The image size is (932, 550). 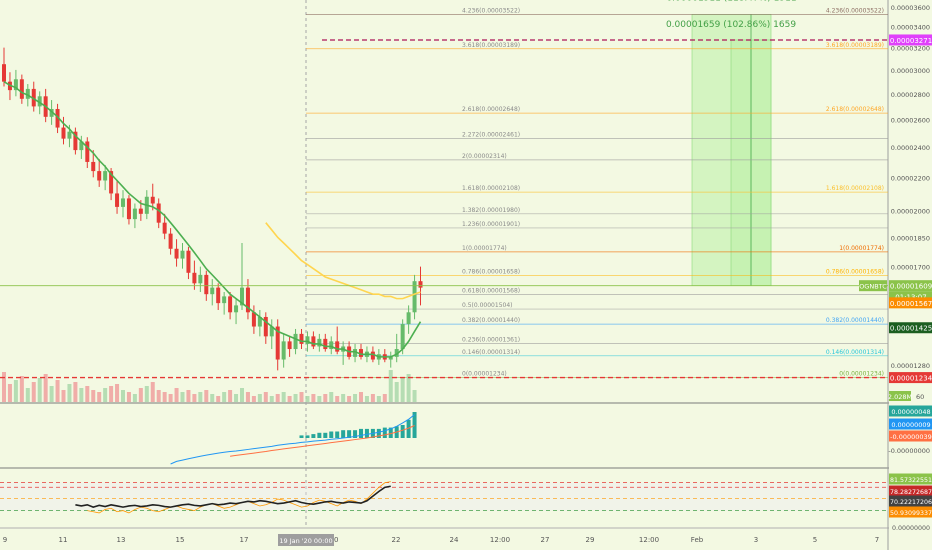 I want to click on fib-label-left: 0(0.00001234), so click(x=484, y=374).